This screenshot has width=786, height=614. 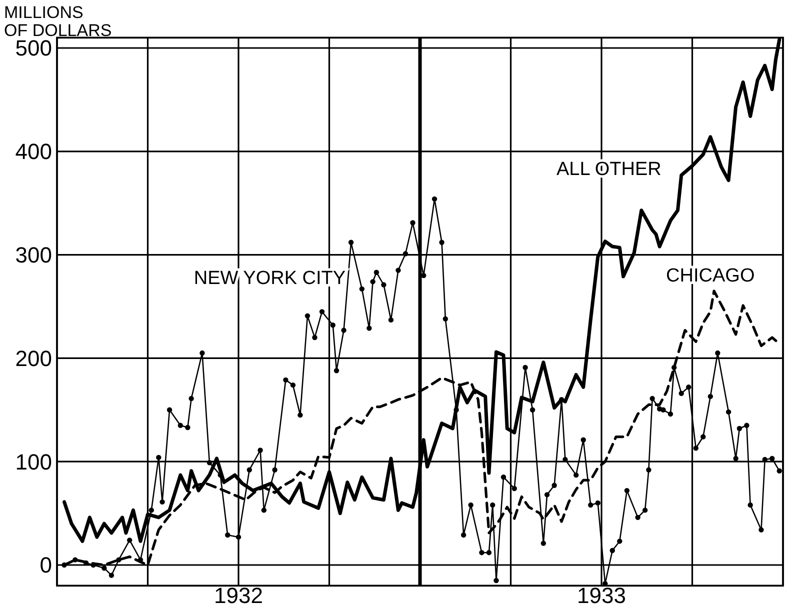 I want to click on y-tick-label: 400, so click(x=33, y=151).